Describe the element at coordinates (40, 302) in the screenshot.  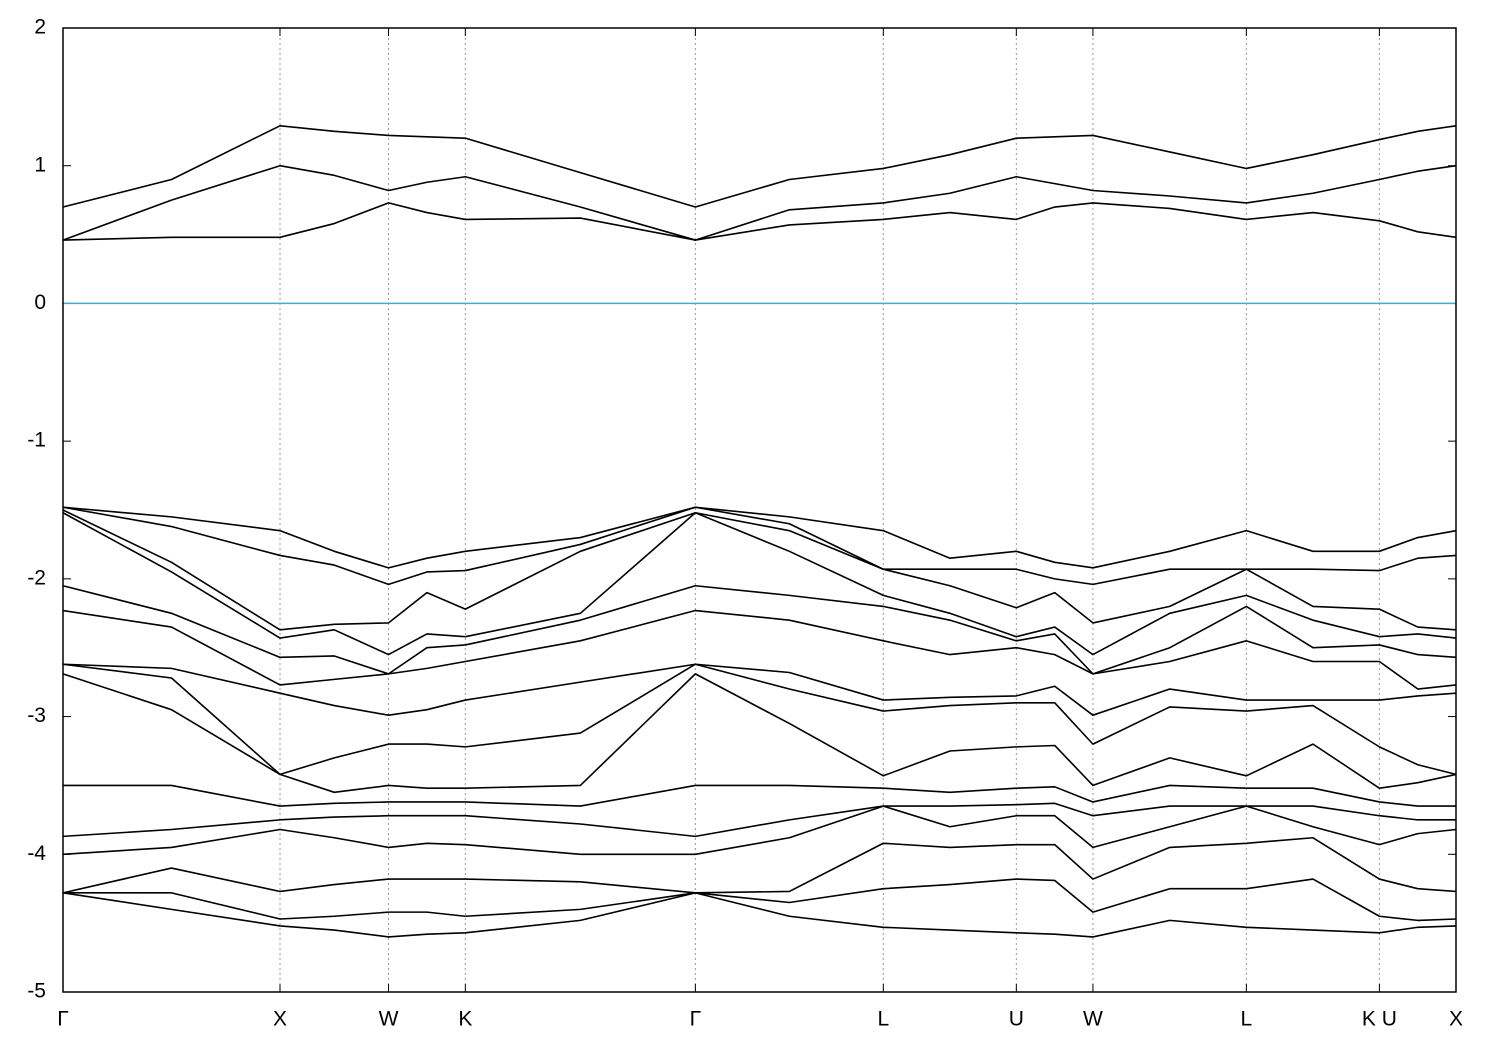
I see `y-tick-label: 0` at that location.